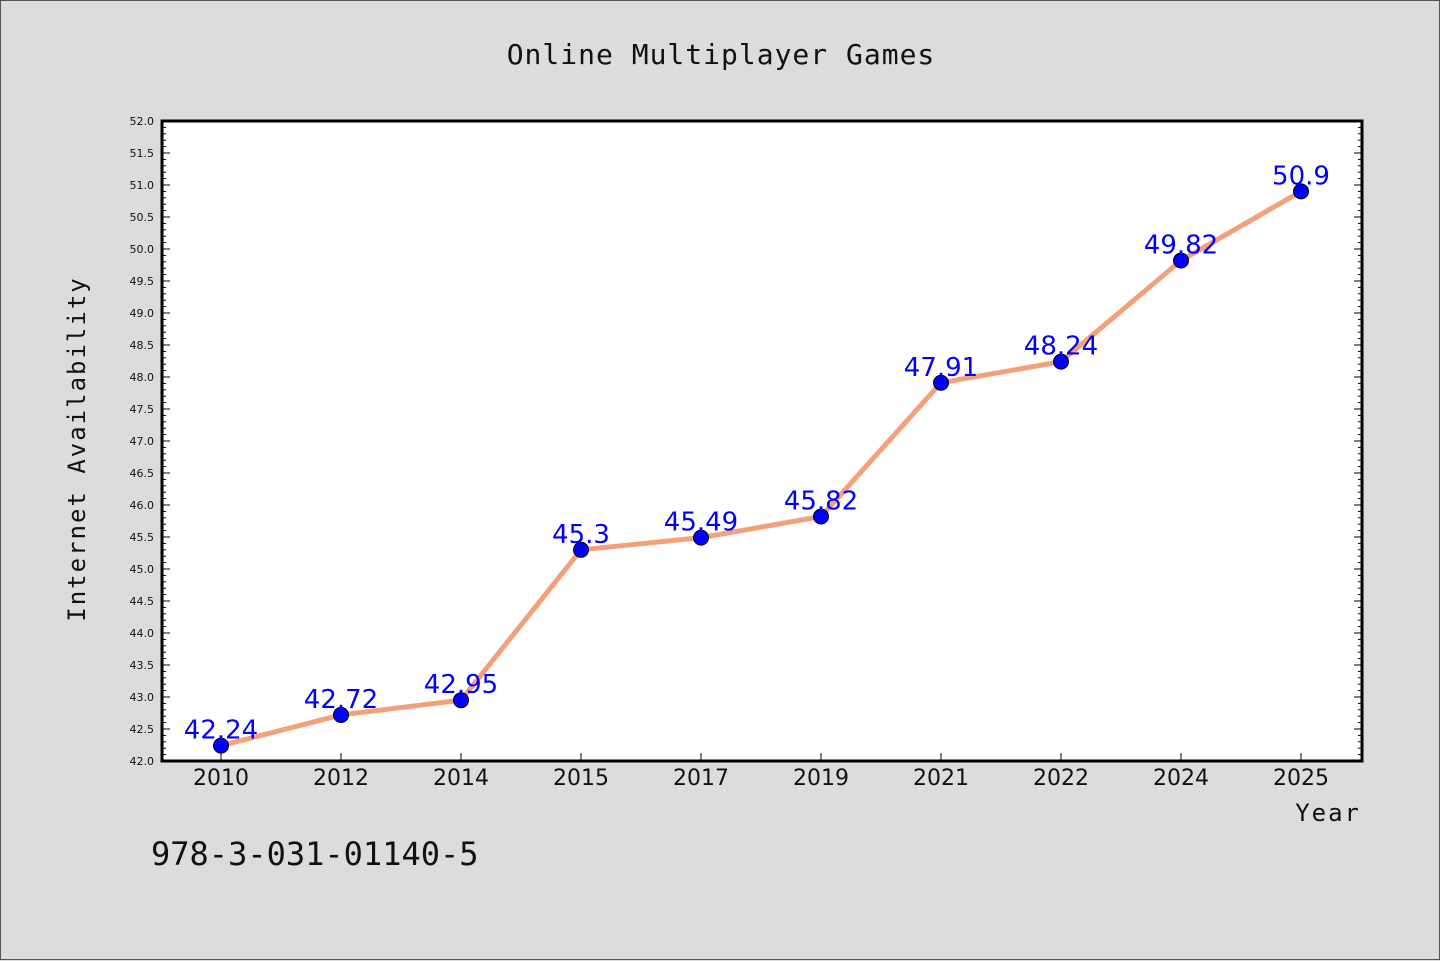 This screenshot has width=1440, height=961. What do you see at coordinates (1328, 813) in the screenshot?
I see `x-axis-label: Year` at bounding box center [1328, 813].